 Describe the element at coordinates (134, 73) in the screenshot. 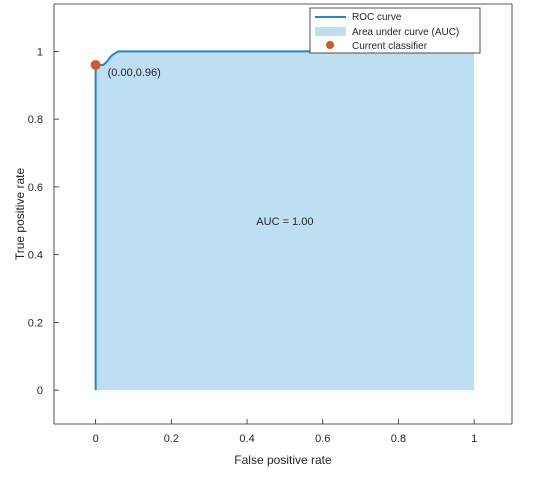

I see `point-coordinate-label: (0.00,0.96)` at that location.